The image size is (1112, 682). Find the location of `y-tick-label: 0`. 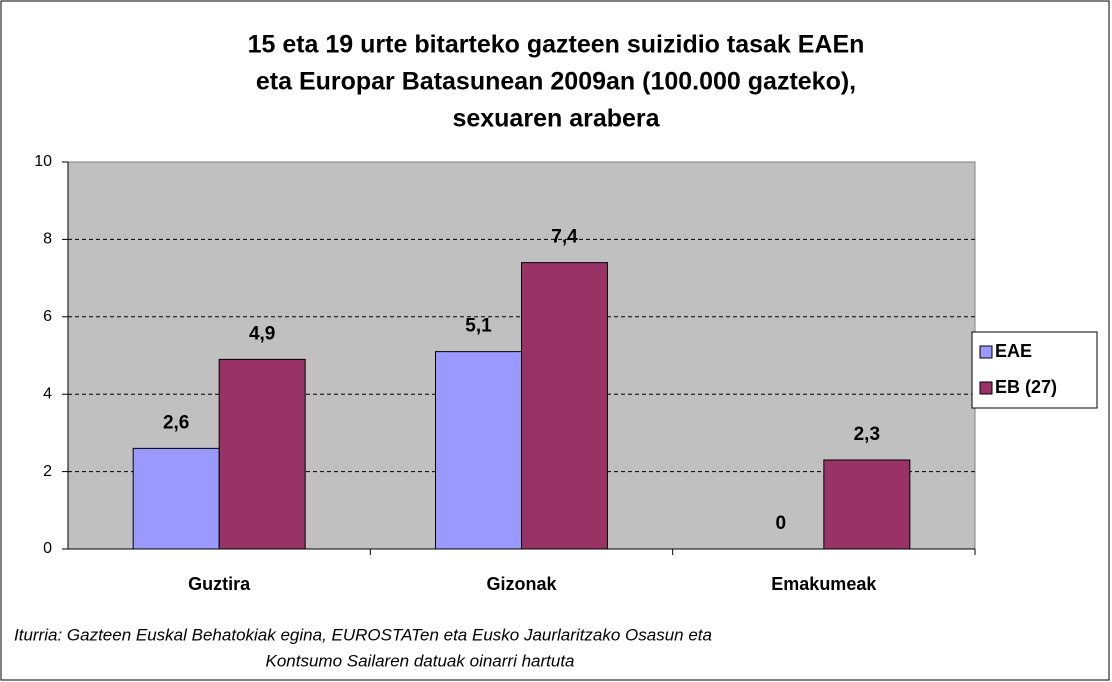

y-tick-label: 0 is located at coordinates (47, 548).